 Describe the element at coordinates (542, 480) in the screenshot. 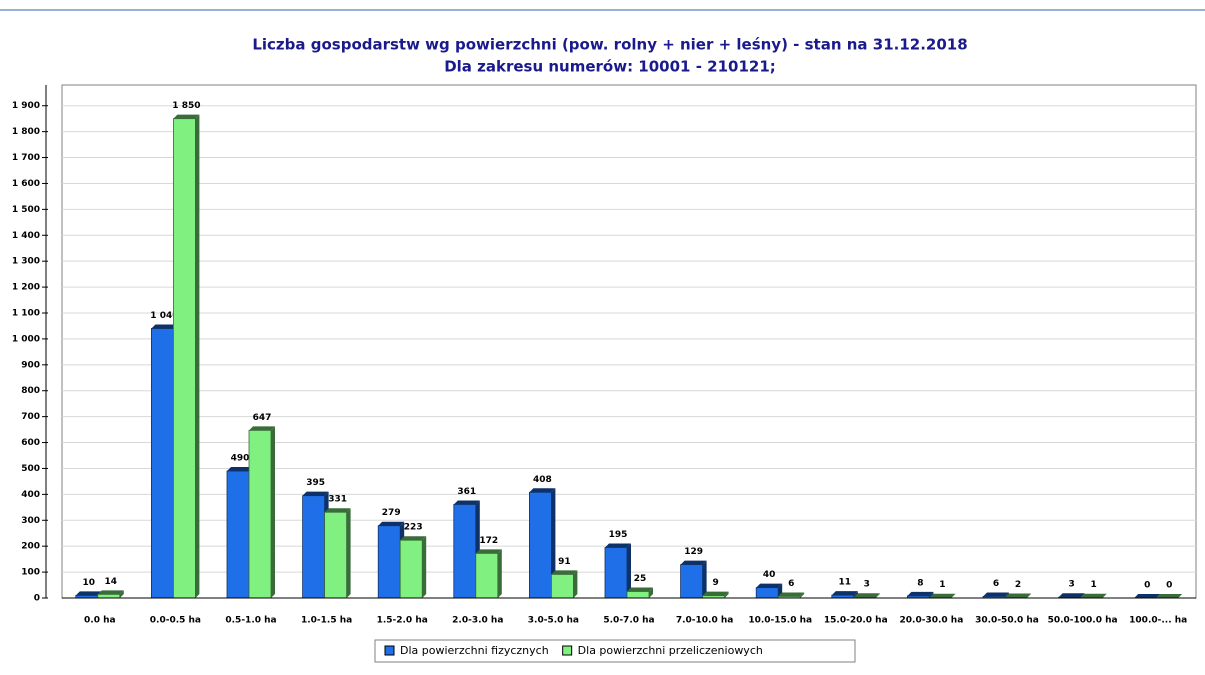

I see `value-label: 408` at that location.